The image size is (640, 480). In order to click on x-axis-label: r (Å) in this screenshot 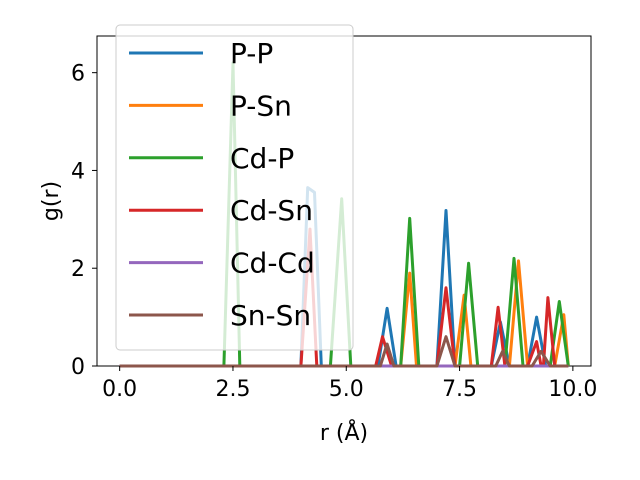, I will do `click(344, 432)`.